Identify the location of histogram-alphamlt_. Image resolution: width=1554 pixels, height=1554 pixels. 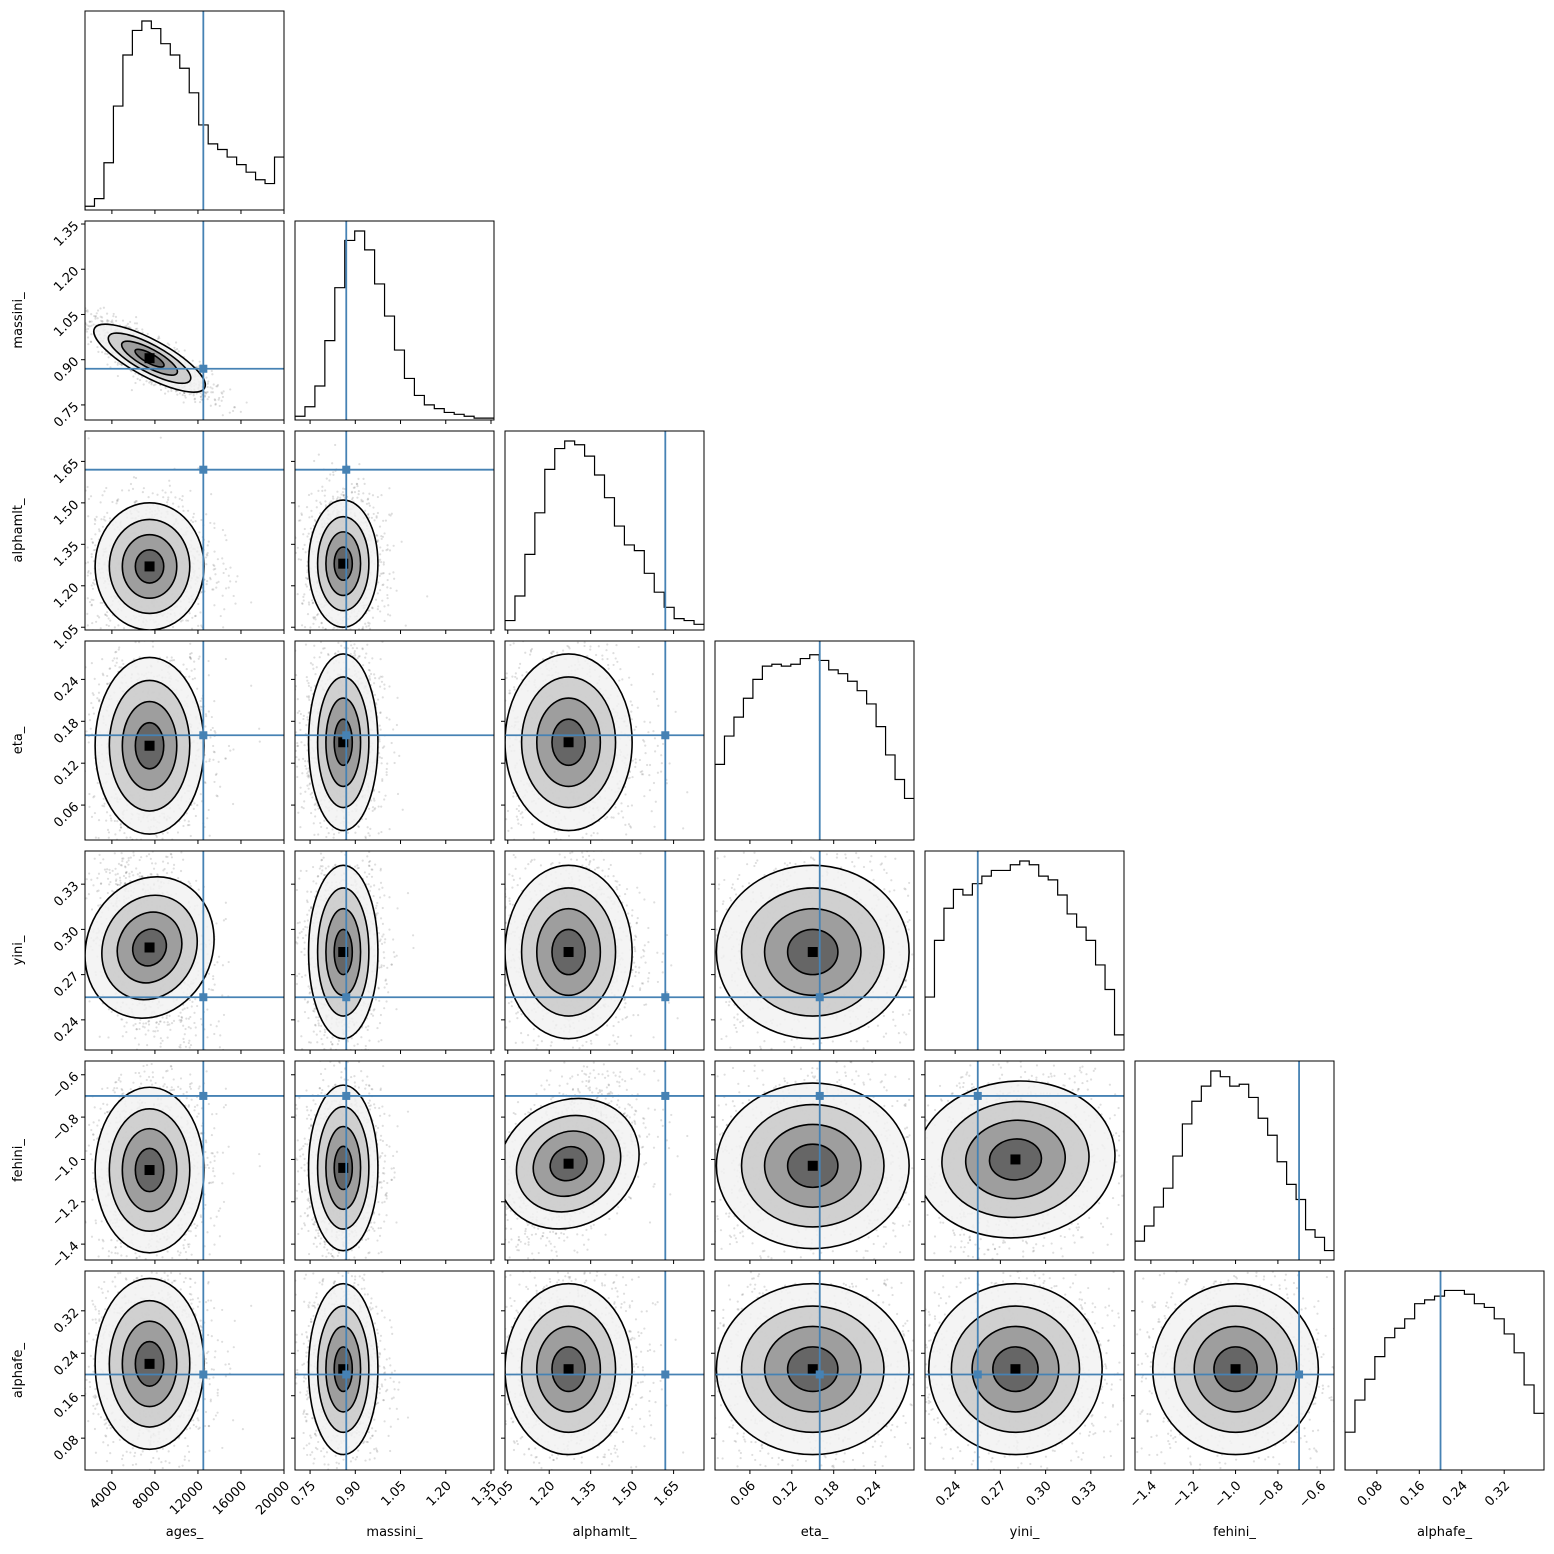
(604, 535).